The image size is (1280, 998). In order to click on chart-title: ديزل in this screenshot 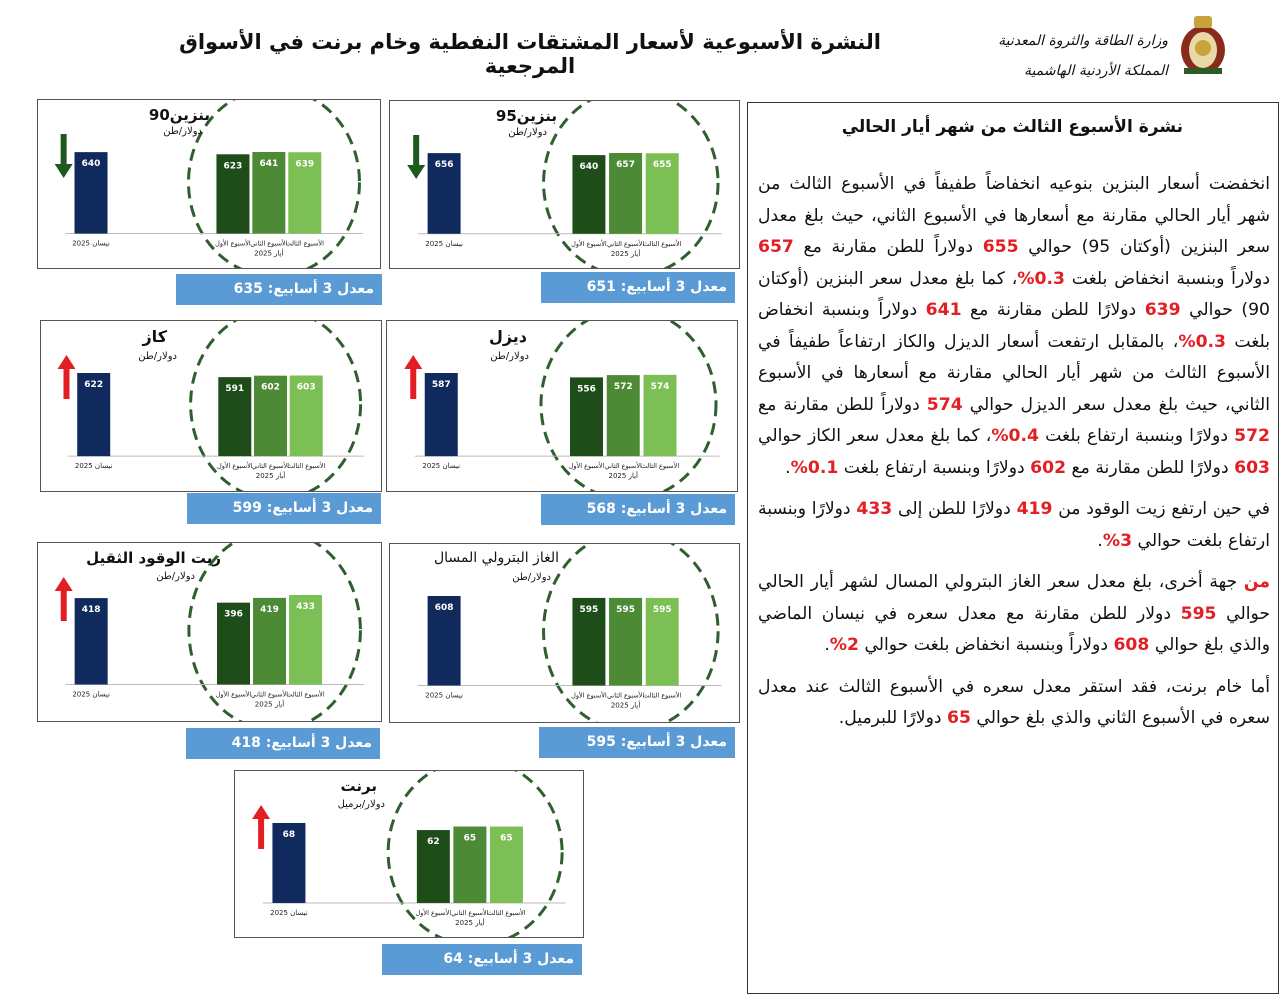, I will do `click(507, 336)`.